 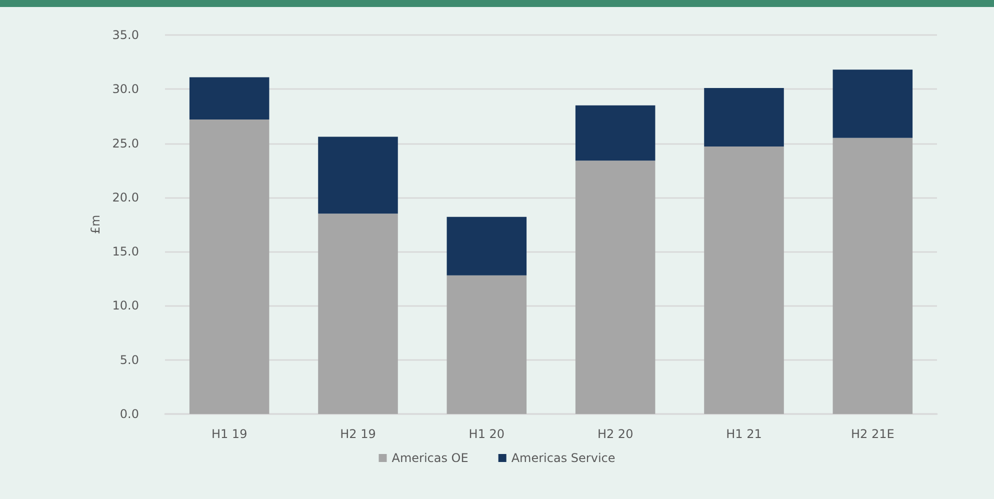 What do you see at coordinates (125, 197) in the screenshot?
I see `y-tick-label: 20.0` at bounding box center [125, 197].